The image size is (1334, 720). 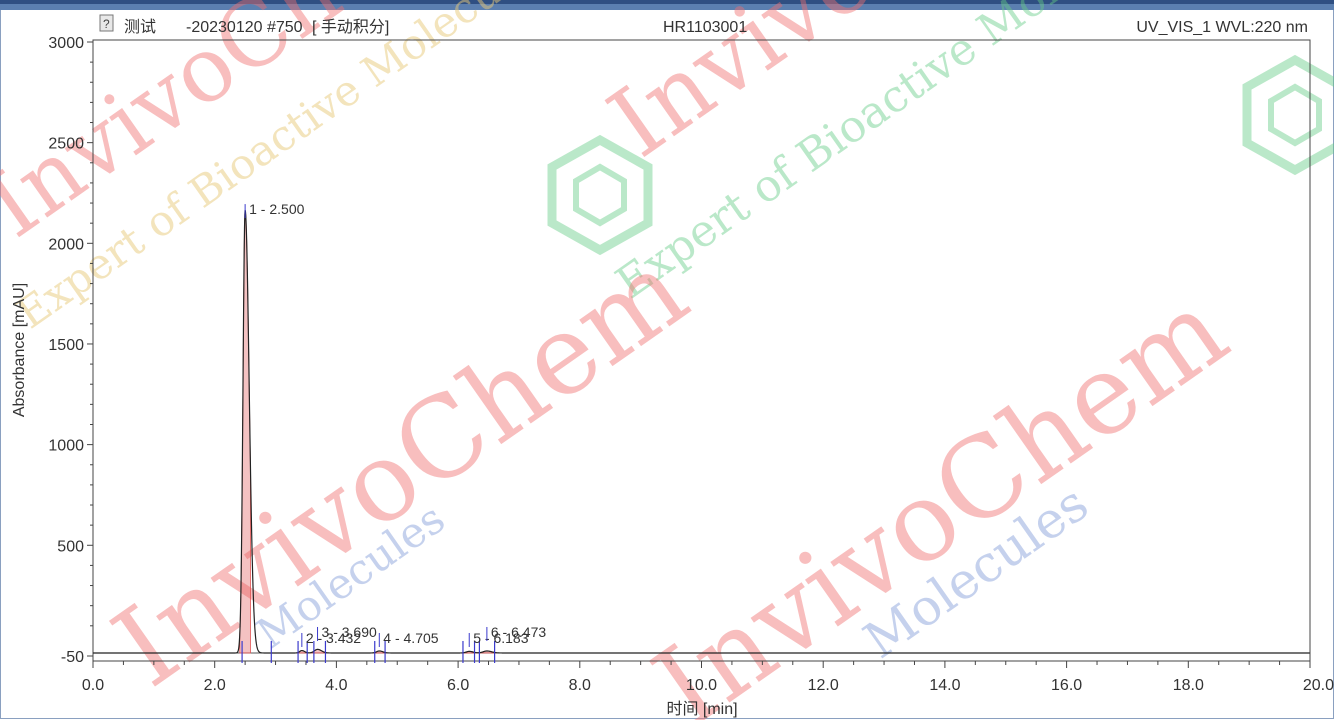 What do you see at coordinates (93, 685) in the screenshot?
I see `x-tick-label: 0.0` at bounding box center [93, 685].